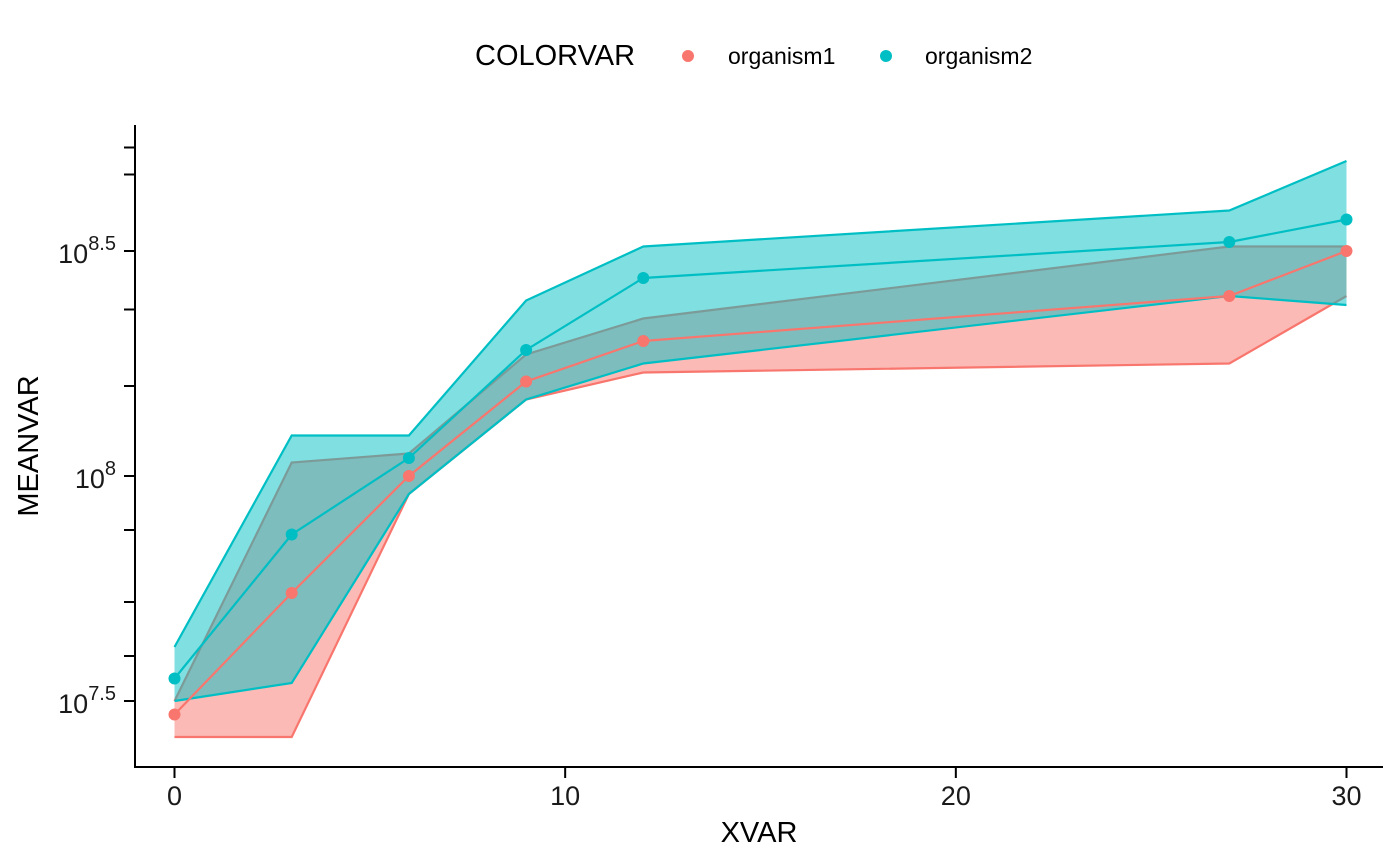 The width and height of the screenshot is (1400, 865). What do you see at coordinates (688, 56) in the screenshot?
I see `legend-key-organism1` at bounding box center [688, 56].